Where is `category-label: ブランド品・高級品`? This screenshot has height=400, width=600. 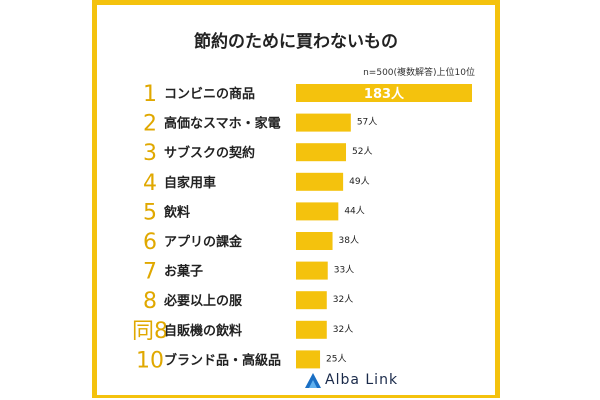
category-label: ブランド品・高級品 is located at coordinates (222, 360).